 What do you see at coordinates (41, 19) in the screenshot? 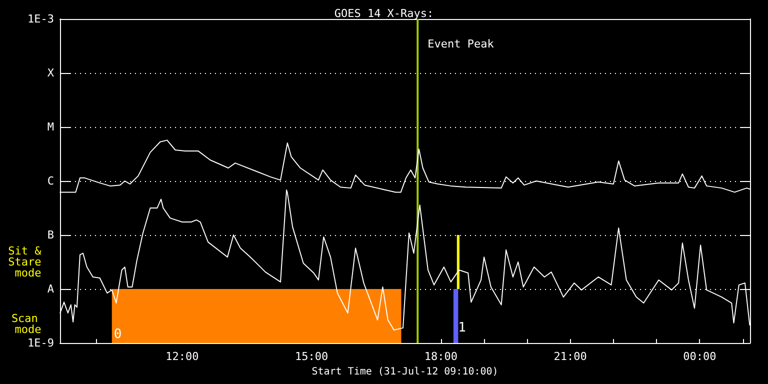
I see `y-tick-label: 1E-3` at bounding box center [41, 19].